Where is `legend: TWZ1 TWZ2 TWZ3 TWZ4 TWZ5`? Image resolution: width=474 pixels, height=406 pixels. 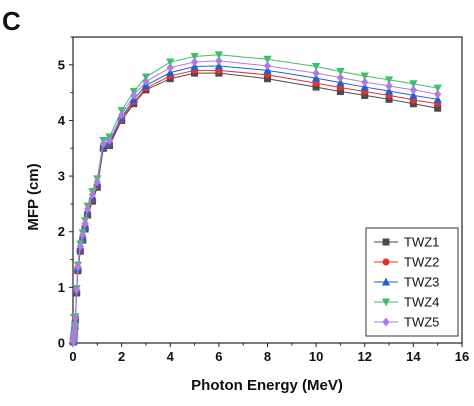 legend: TWZ1 TWZ2 TWZ3 TWZ4 TWZ5 is located at coordinates (412, 282).